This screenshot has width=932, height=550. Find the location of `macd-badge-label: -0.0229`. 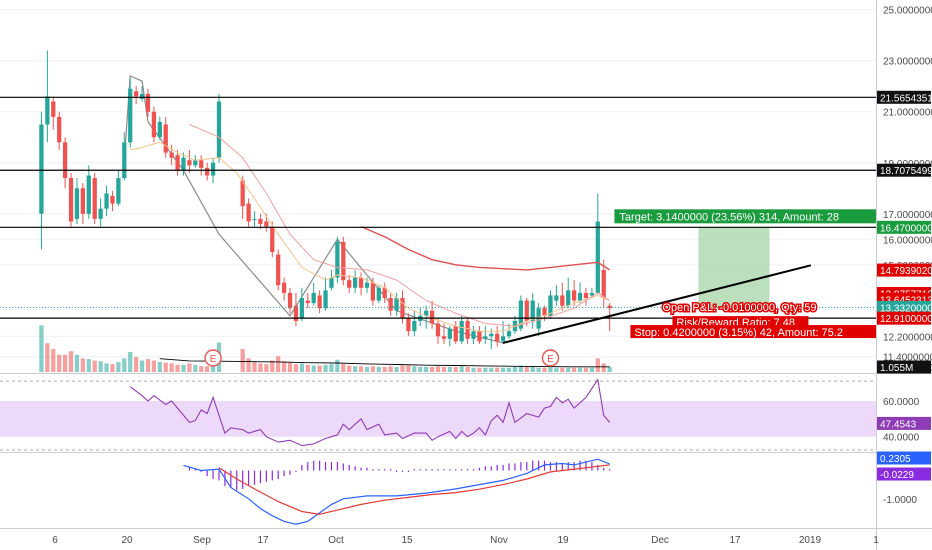

macd-badge-label: -0.0229 is located at coordinates (897, 475).